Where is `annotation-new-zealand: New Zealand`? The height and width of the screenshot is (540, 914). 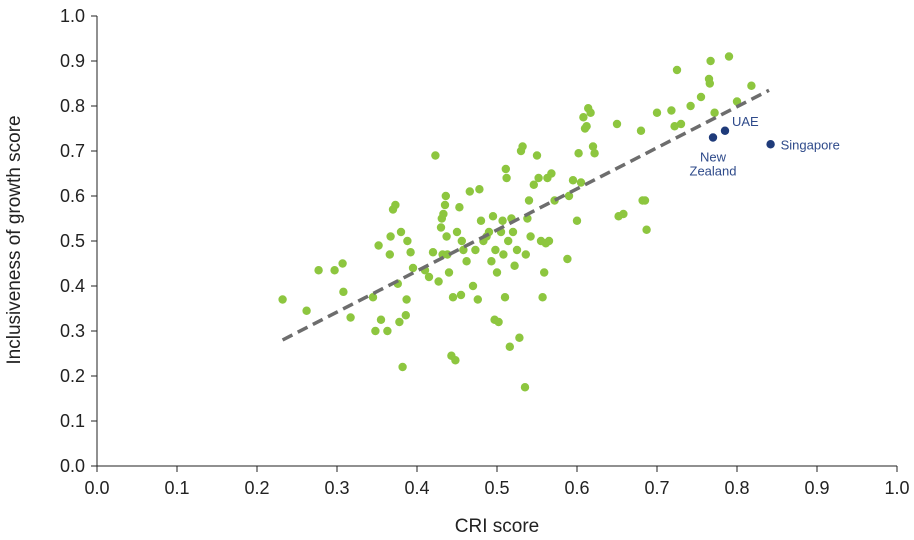 annotation-new-zealand: New Zealand is located at coordinates (713, 164).